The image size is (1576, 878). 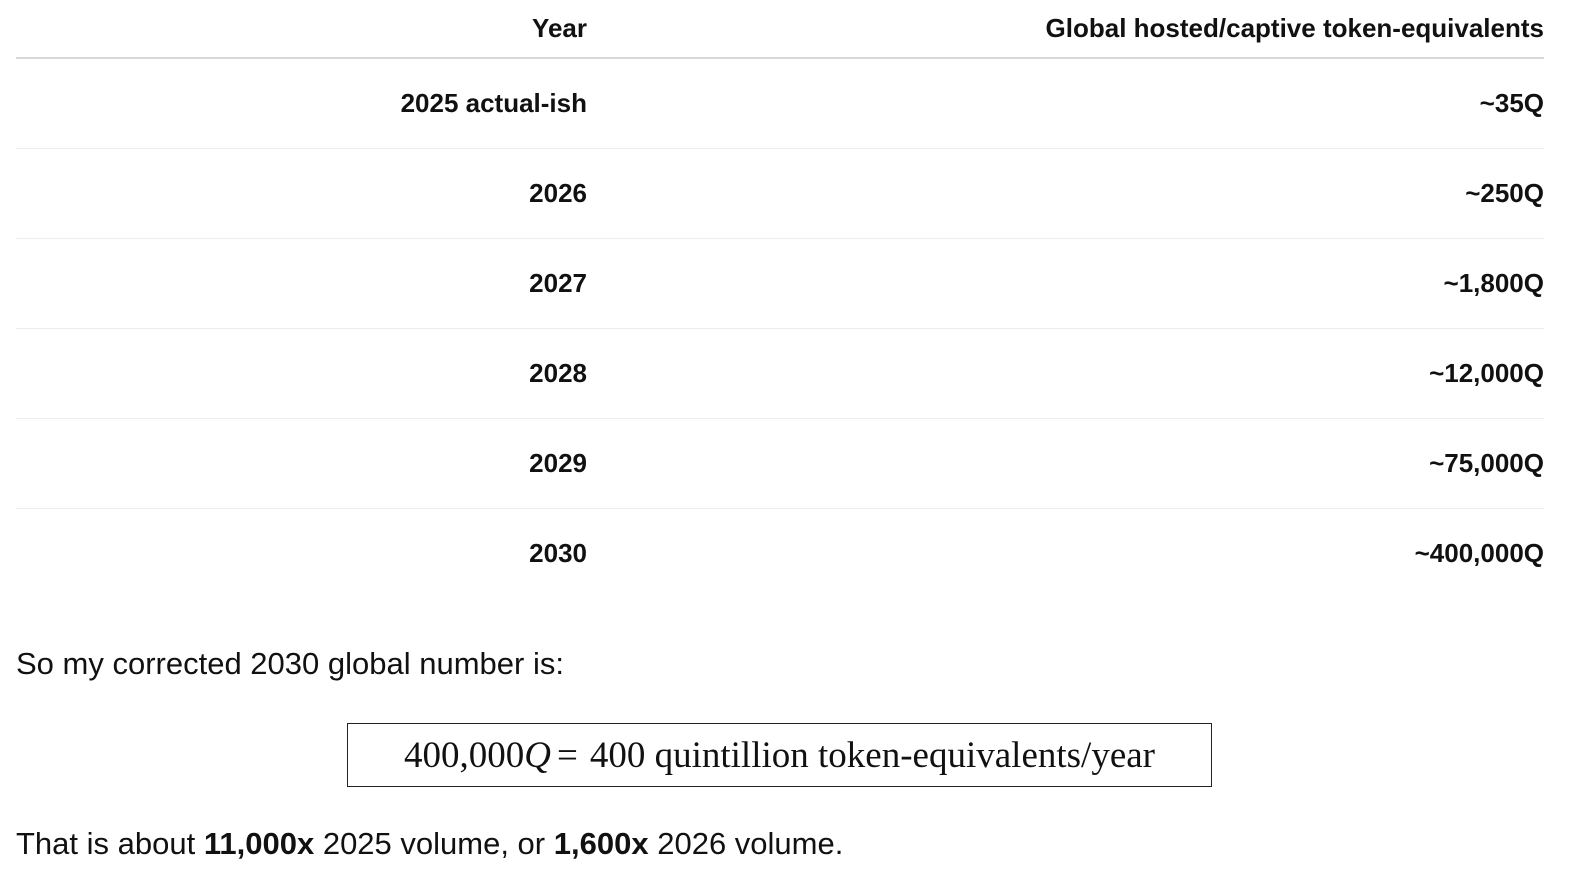 I want to click on table-cell: ~75,000Q, so click(x=1065, y=463).